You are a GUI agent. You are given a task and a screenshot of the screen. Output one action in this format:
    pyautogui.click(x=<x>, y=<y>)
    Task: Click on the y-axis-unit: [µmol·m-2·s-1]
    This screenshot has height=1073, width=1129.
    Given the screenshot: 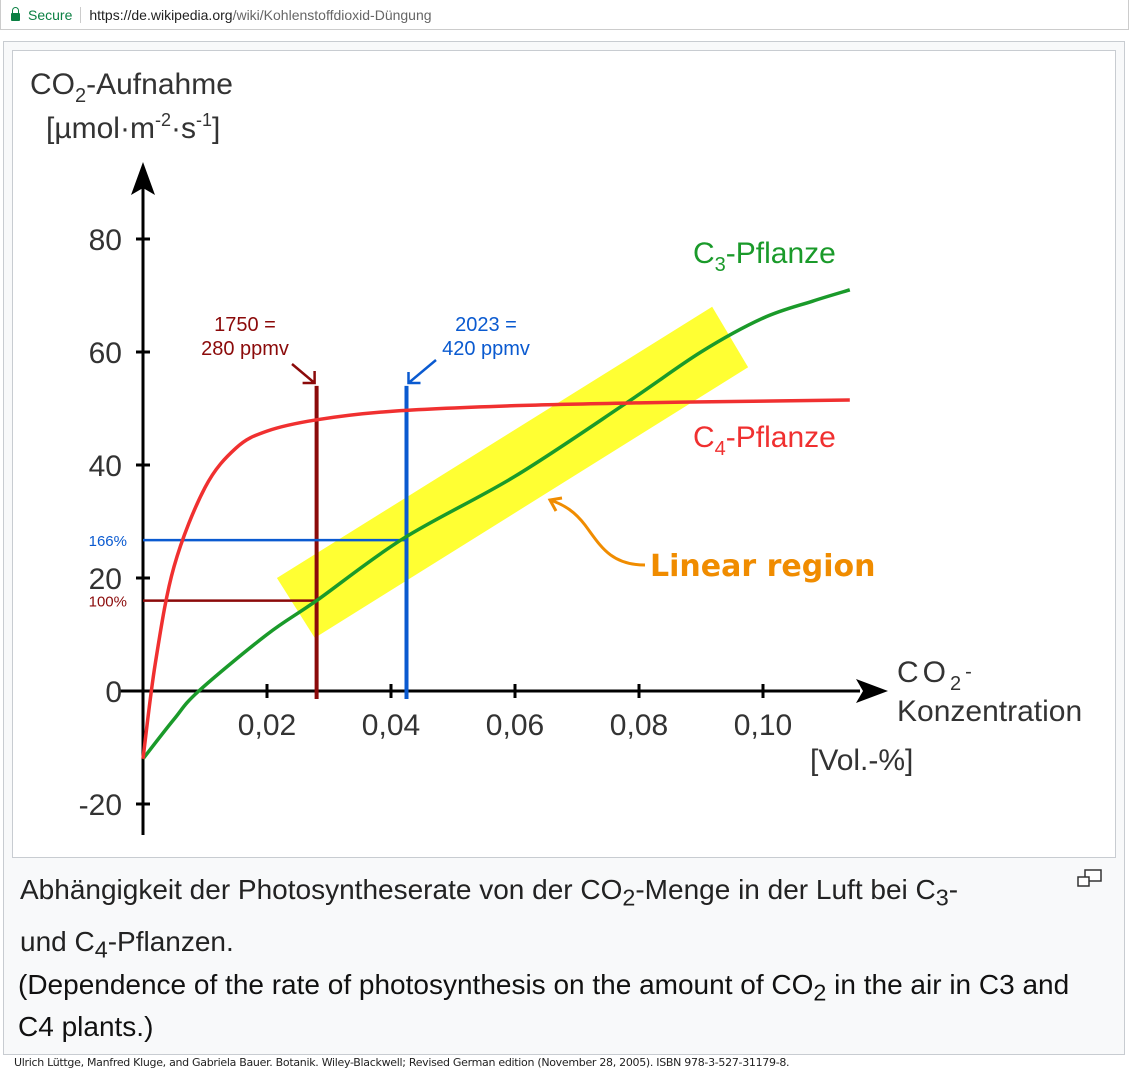 What is the action you would take?
    pyautogui.click(x=133, y=127)
    